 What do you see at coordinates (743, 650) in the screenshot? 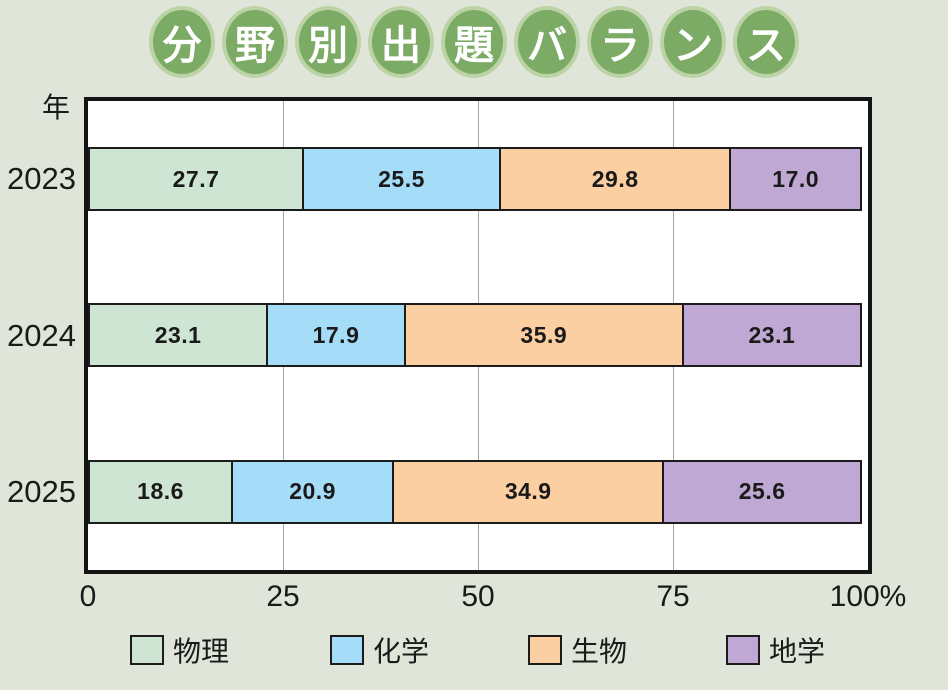
I see `legend-swatch-地学` at bounding box center [743, 650].